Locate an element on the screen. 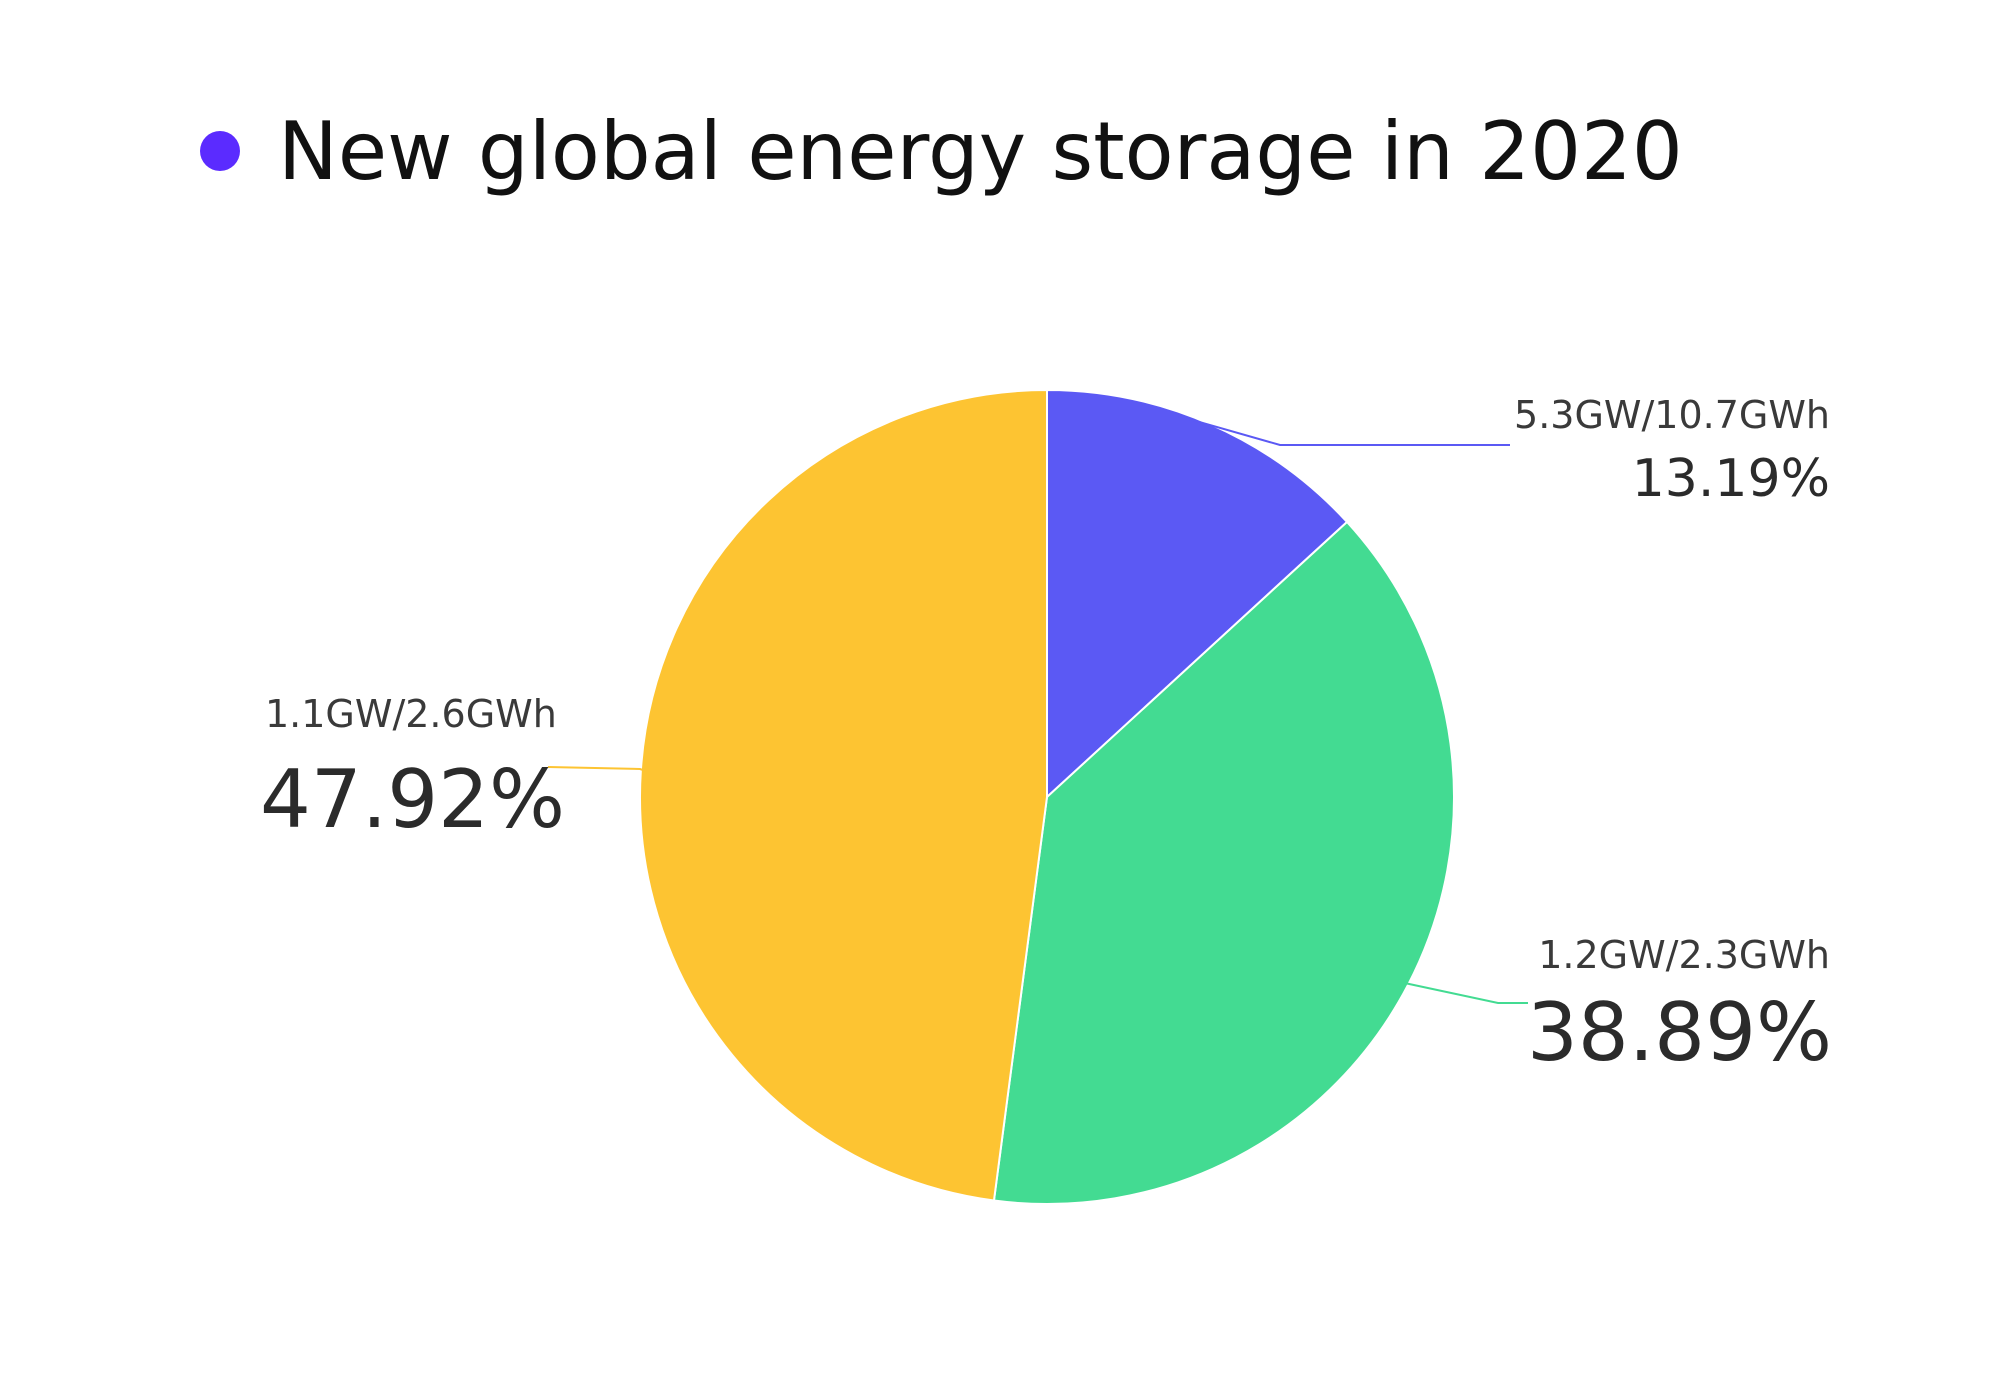  slice-capacity-label-1: 5.3GW/10.7GWh is located at coordinates (1672, 415).